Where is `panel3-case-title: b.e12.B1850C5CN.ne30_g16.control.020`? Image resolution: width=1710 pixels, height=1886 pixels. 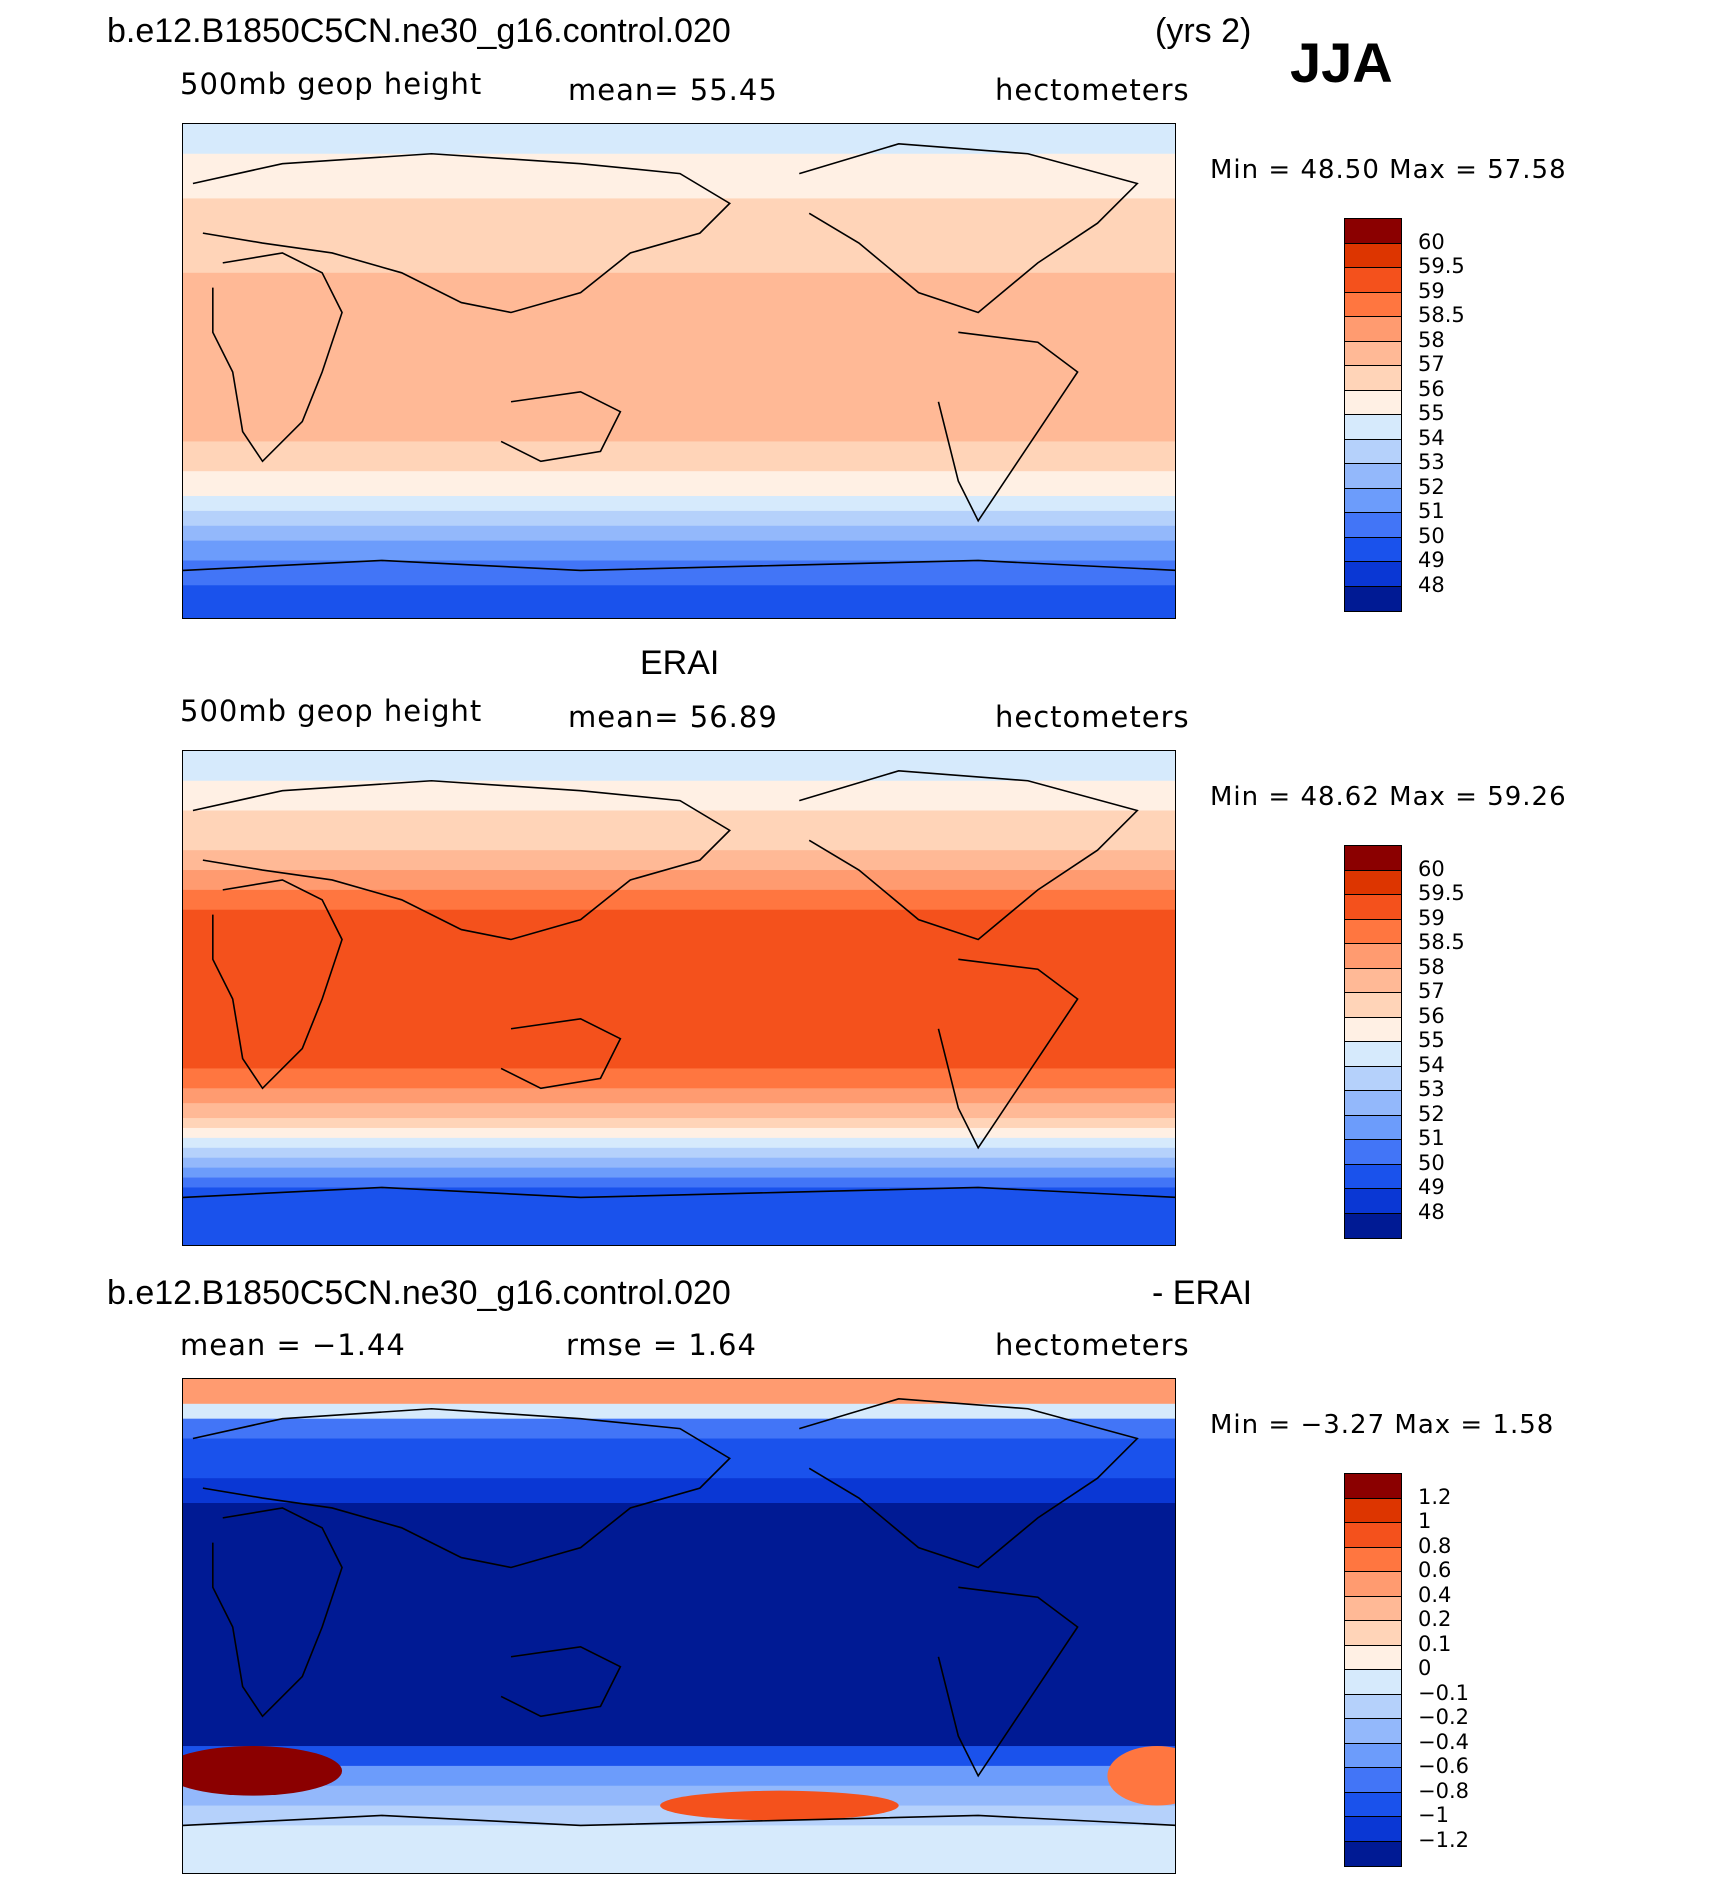
panel3-case-title: b.e12.B1850C5CN.ne30_g16.control.020 is located at coordinates (419, 1293).